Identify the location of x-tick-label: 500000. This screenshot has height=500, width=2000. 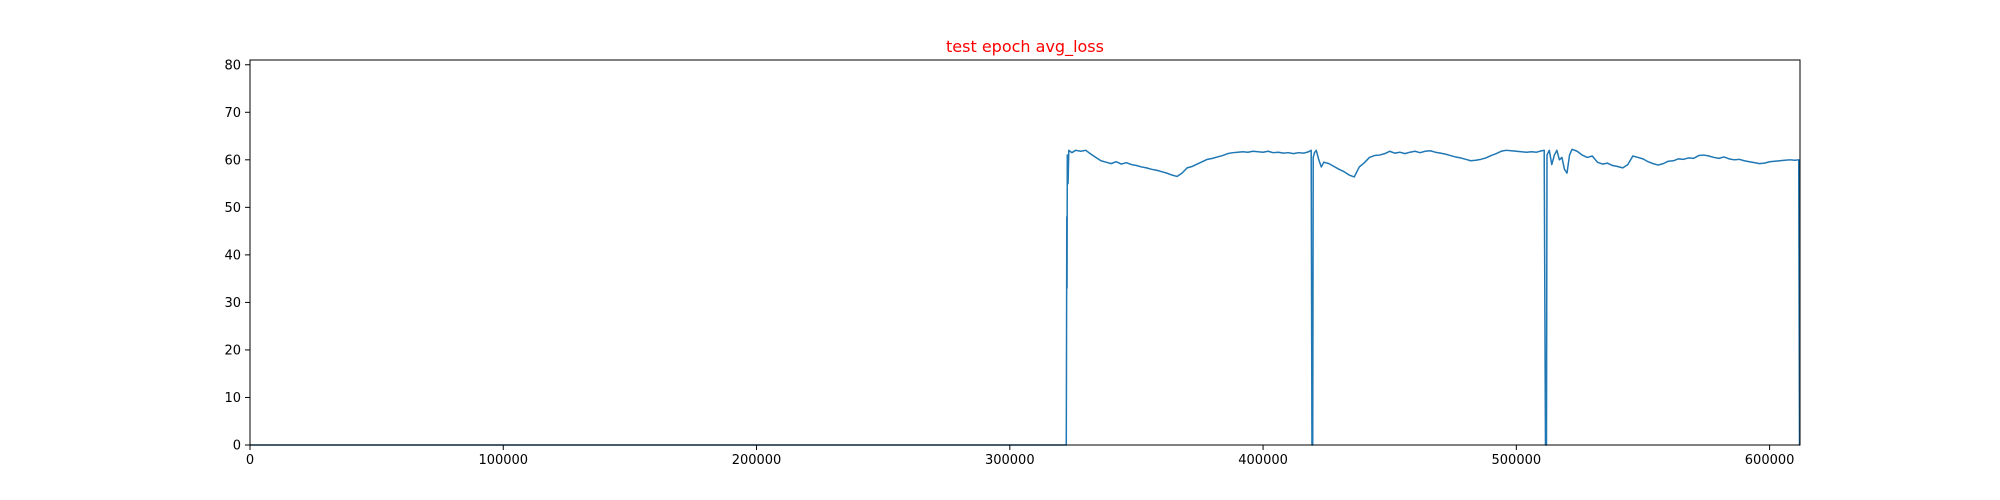
(1517, 460).